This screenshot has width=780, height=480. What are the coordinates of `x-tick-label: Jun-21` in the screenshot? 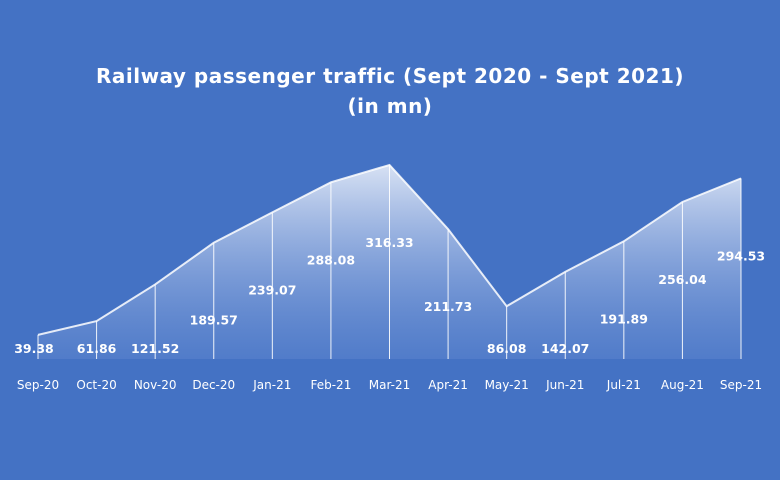 It's located at (564, 385).